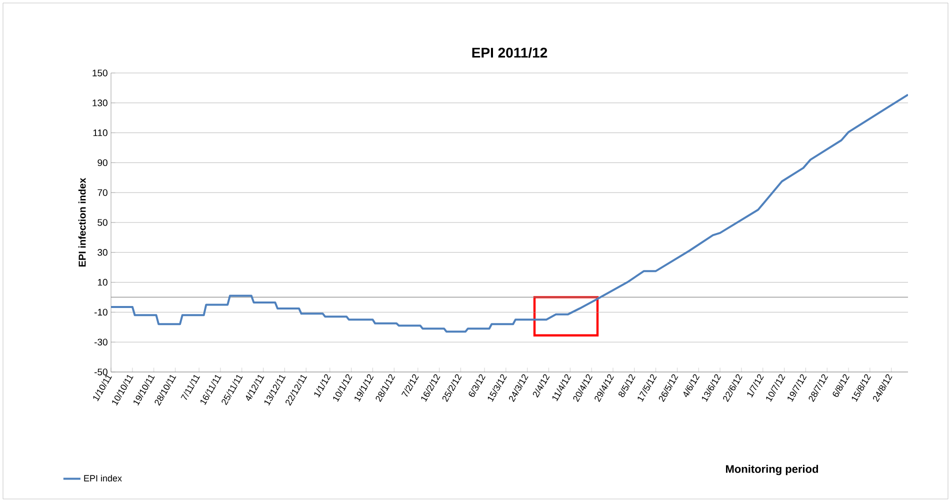 The image size is (951, 502). Describe the element at coordinates (510, 52) in the screenshot. I see `chart-title: EPI 2011/12` at that location.